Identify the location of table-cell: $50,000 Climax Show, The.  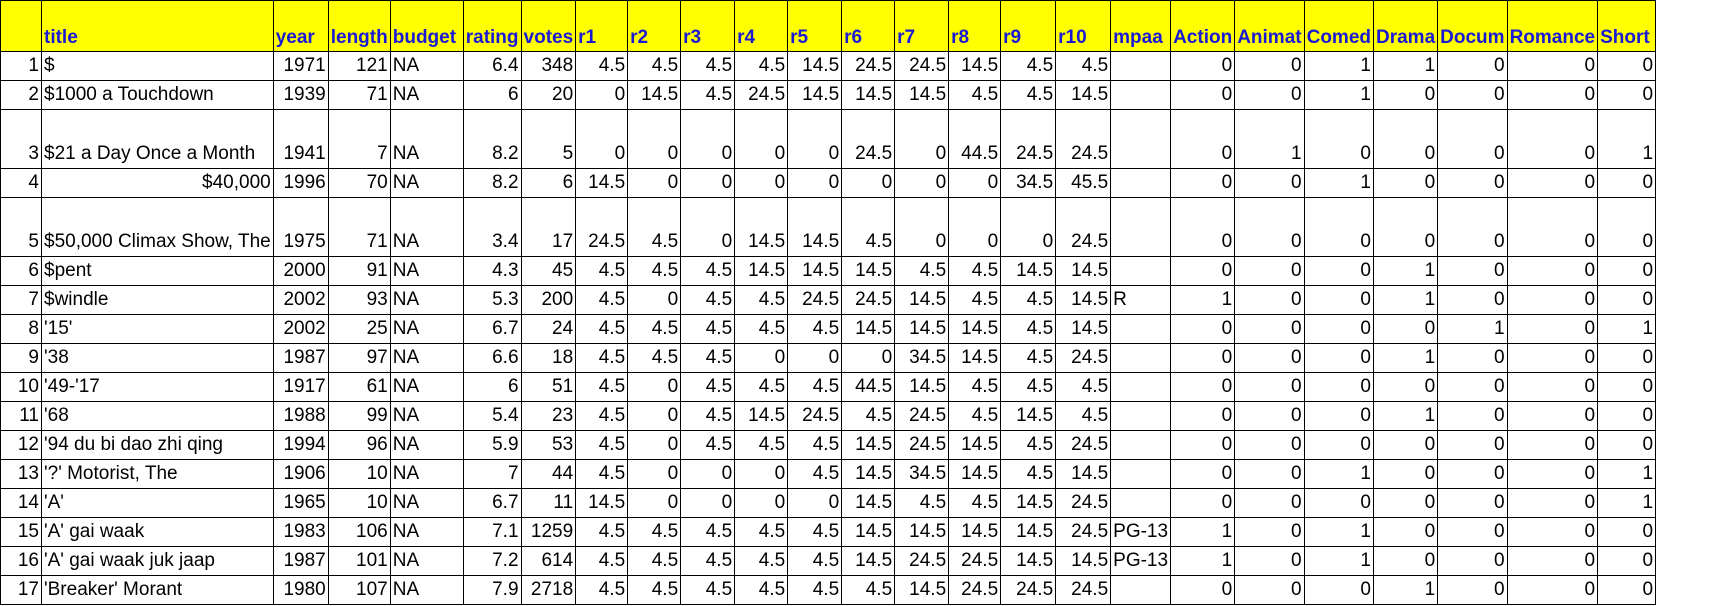
(157, 227).